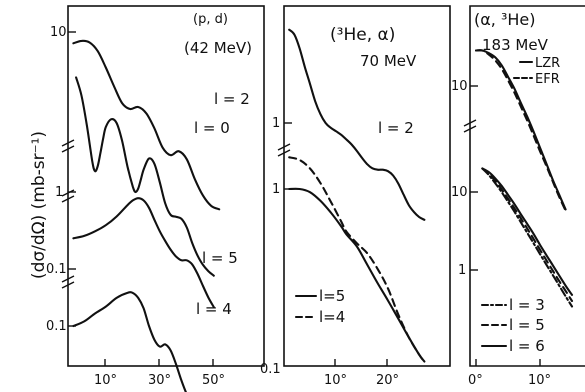 The image size is (585, 392). What do you see at coordinates (332, 296) in the screenshot?
I see `legend-he3a-l5: l=5` at bounding box center [332, 296].